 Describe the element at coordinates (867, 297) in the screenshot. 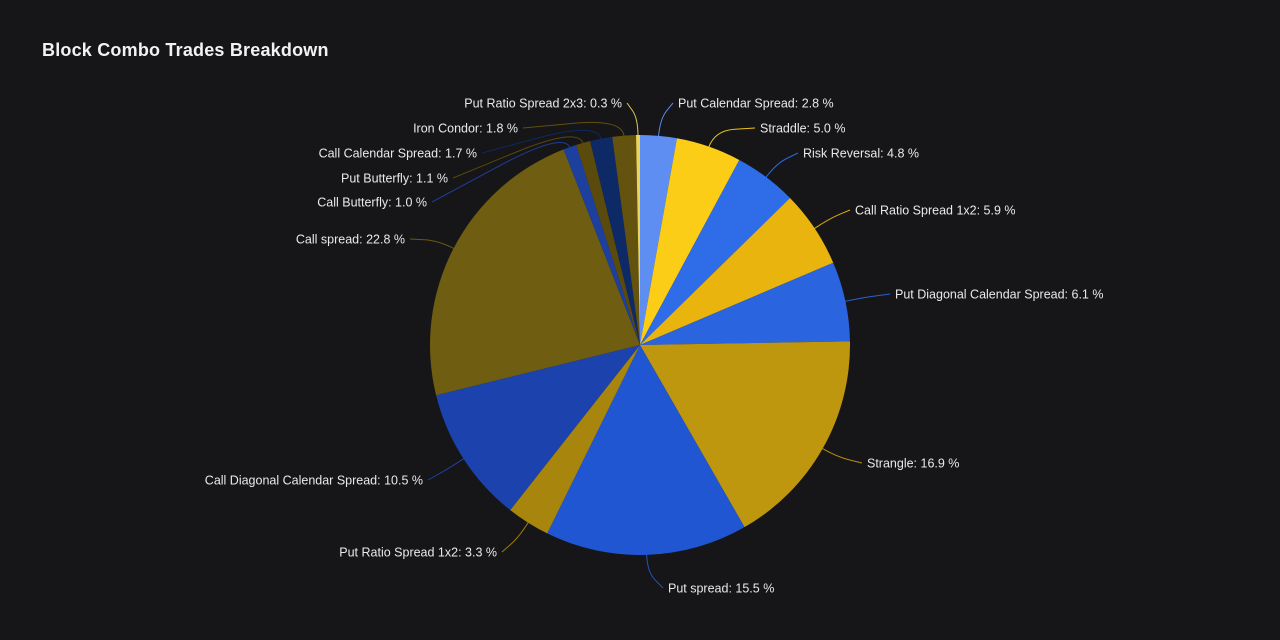

I see `pie-leader-put-diagonal-calendar-spread` at that location.